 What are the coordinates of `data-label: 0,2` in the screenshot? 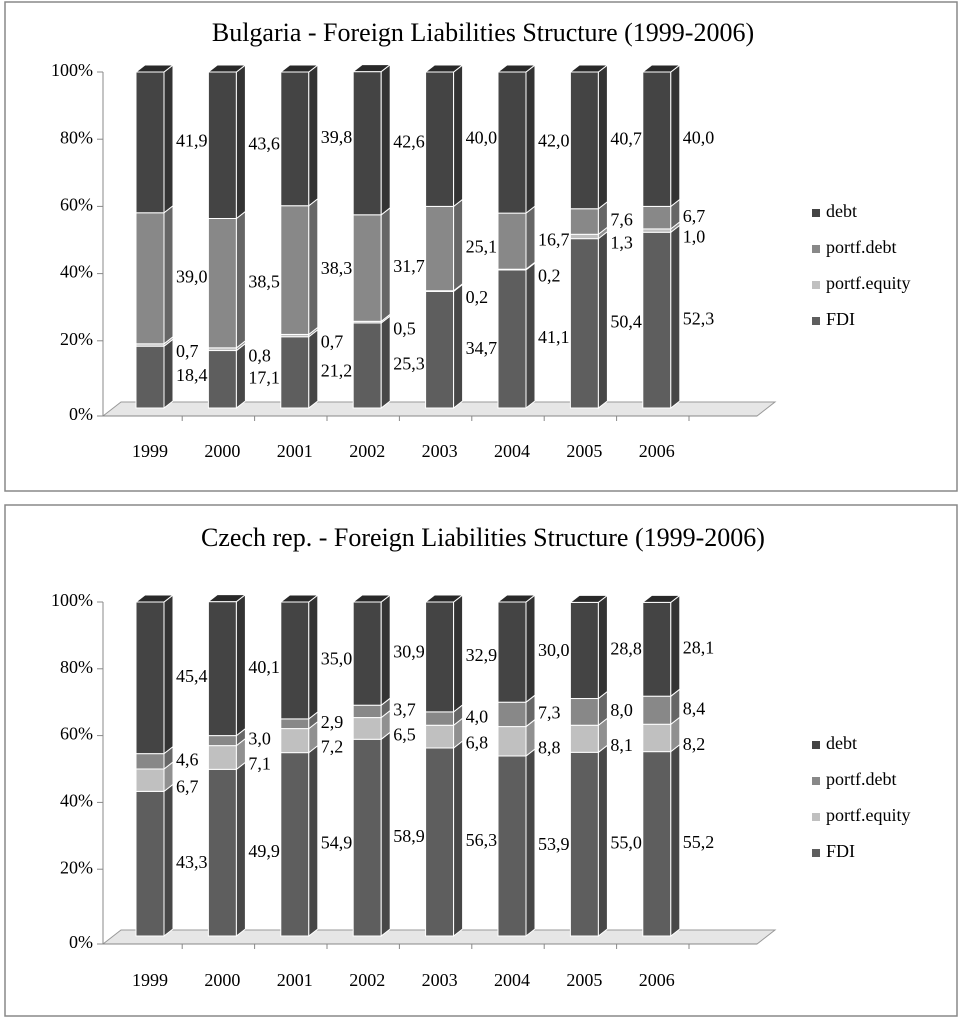 It's located at (477, 297).